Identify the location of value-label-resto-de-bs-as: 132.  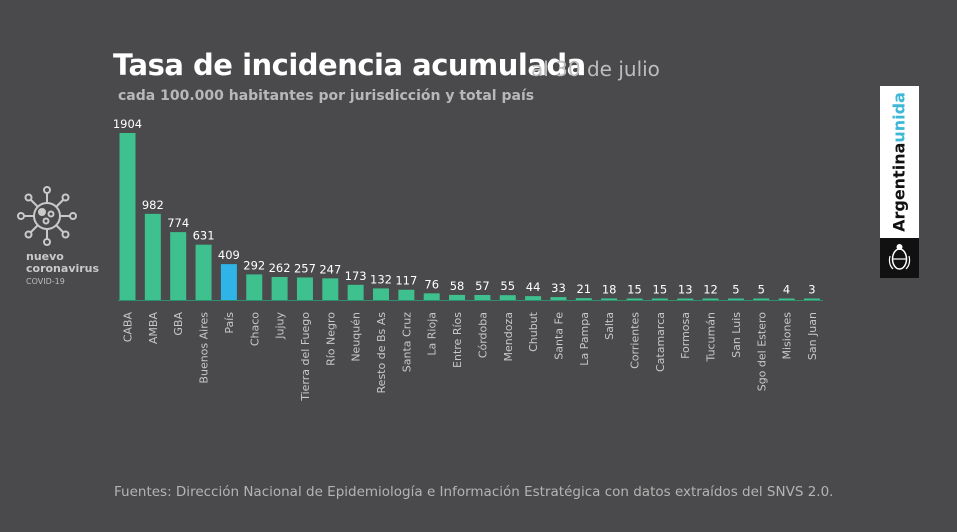
(381, 279).